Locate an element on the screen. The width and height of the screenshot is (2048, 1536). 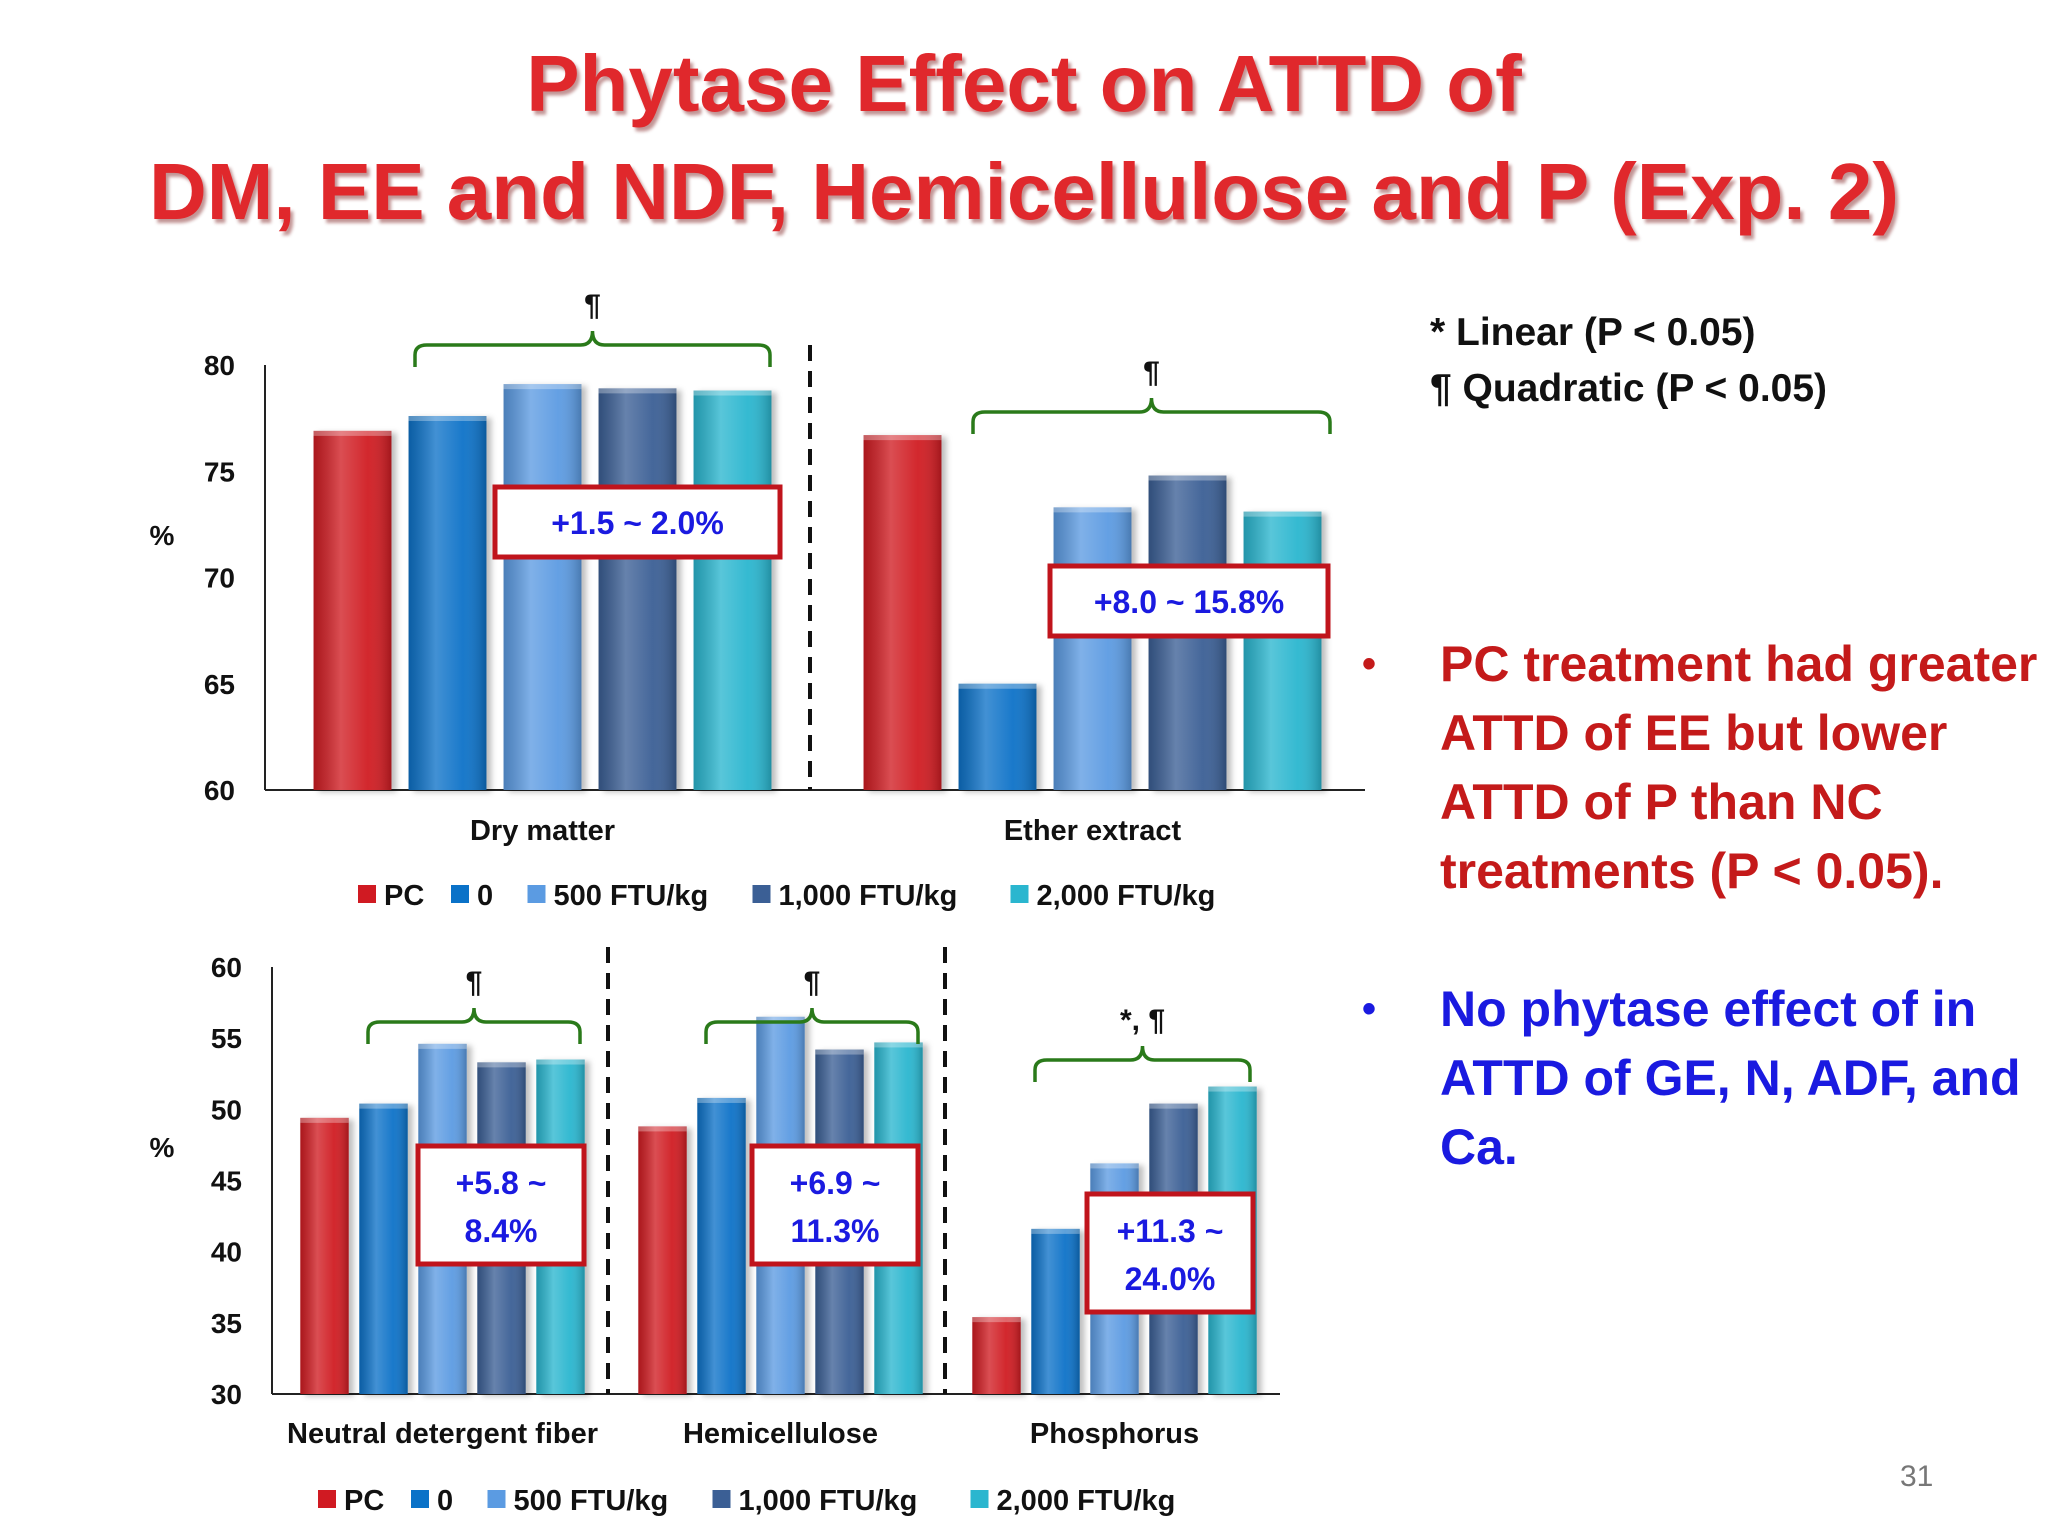
bar-hemicellulose-pc-top is located at coordinates (662, 1129).